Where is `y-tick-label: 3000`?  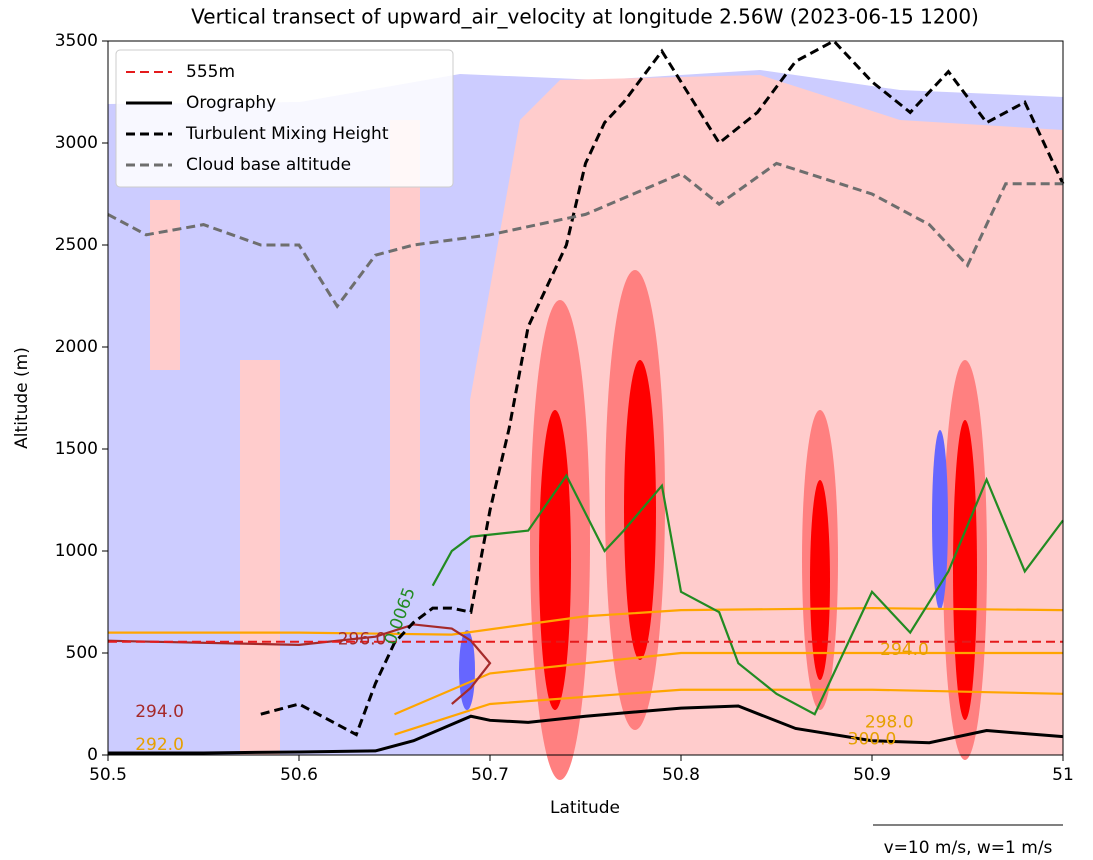 y-tick-label: 3000 is located at coordinates (76, 143).